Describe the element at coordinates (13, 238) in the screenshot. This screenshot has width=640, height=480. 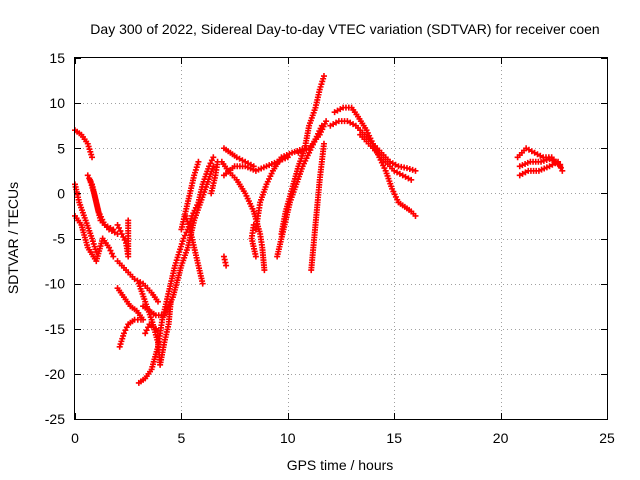
I see `y-axis-title: SDTVAR / TECUs` at that location.